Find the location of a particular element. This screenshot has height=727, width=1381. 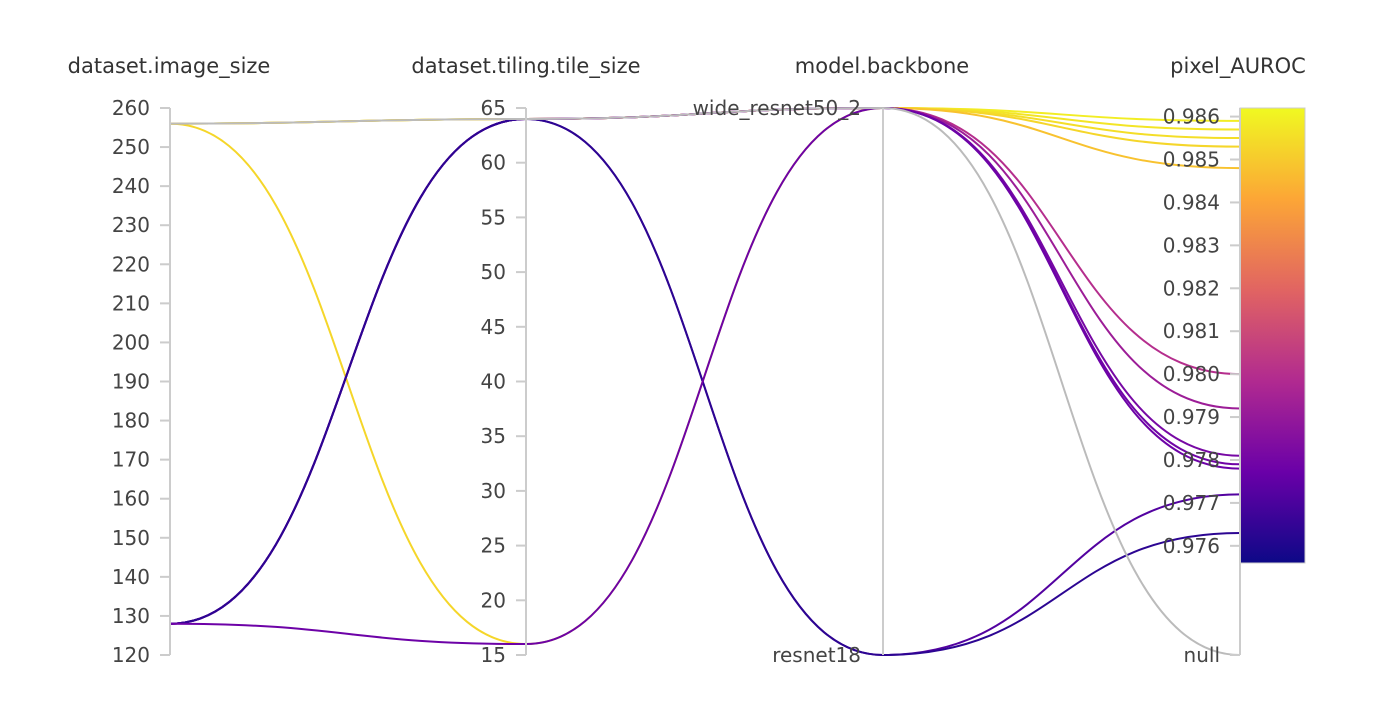

tick-label-0.984: 0.984 is located at coordinates (1191, 202).